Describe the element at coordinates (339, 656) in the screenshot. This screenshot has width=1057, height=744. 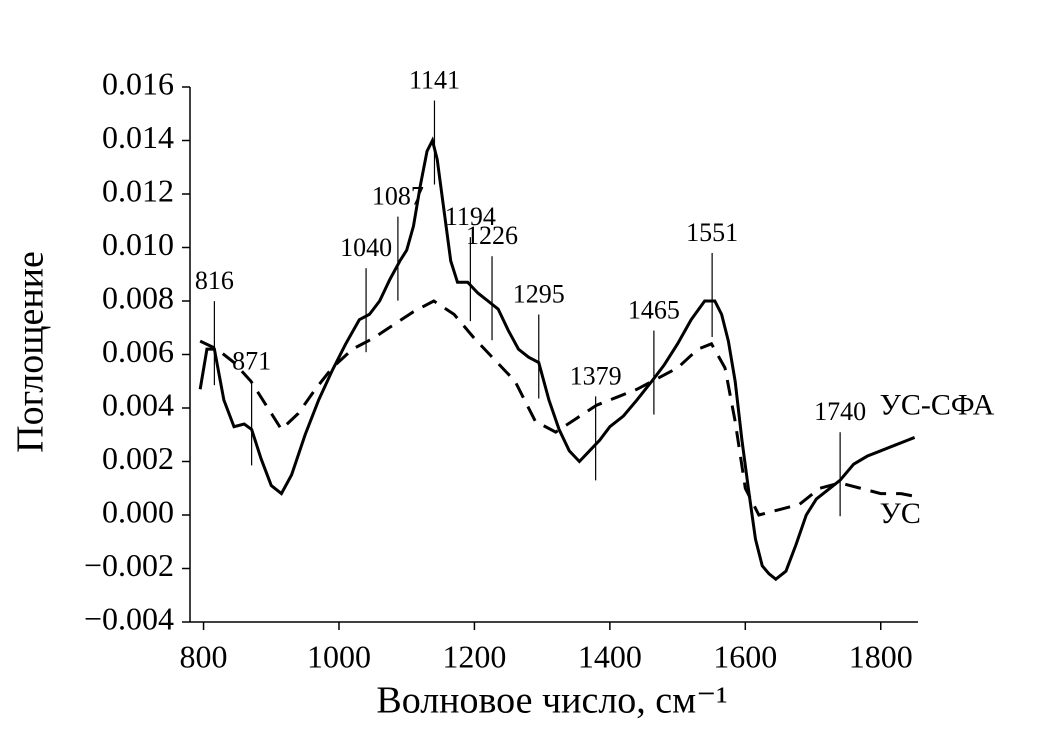
I see `x-tick-label: 1000` at that location.